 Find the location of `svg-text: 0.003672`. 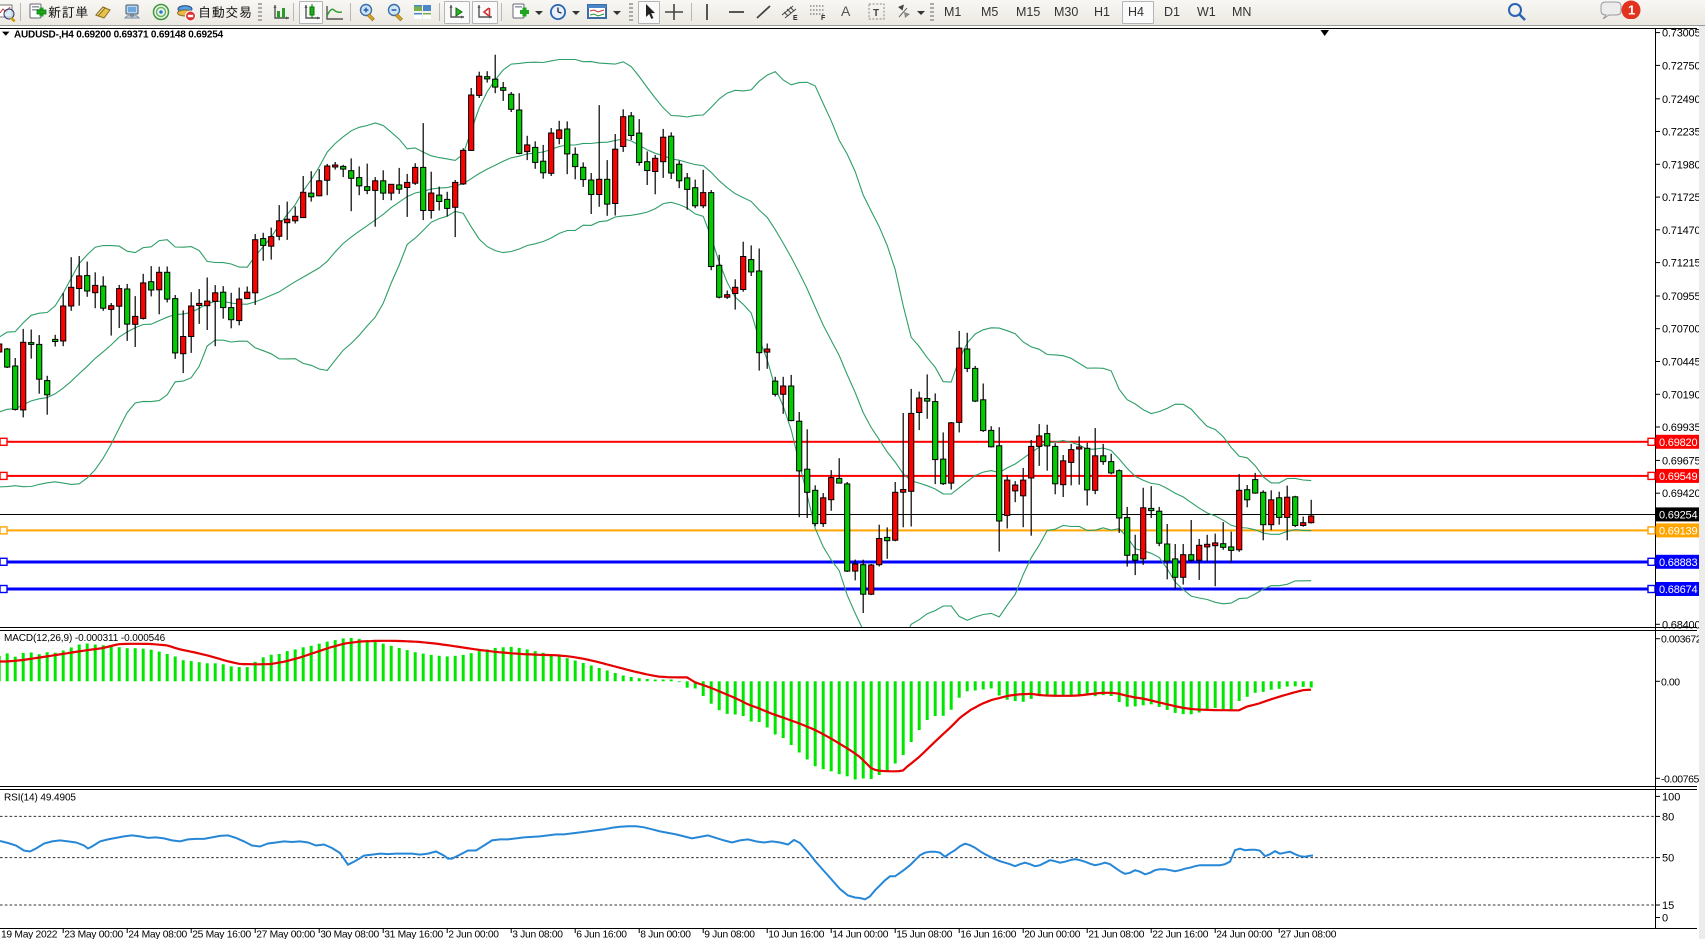

svg-text: 0.003672 is located at coordinates (1681, 640).